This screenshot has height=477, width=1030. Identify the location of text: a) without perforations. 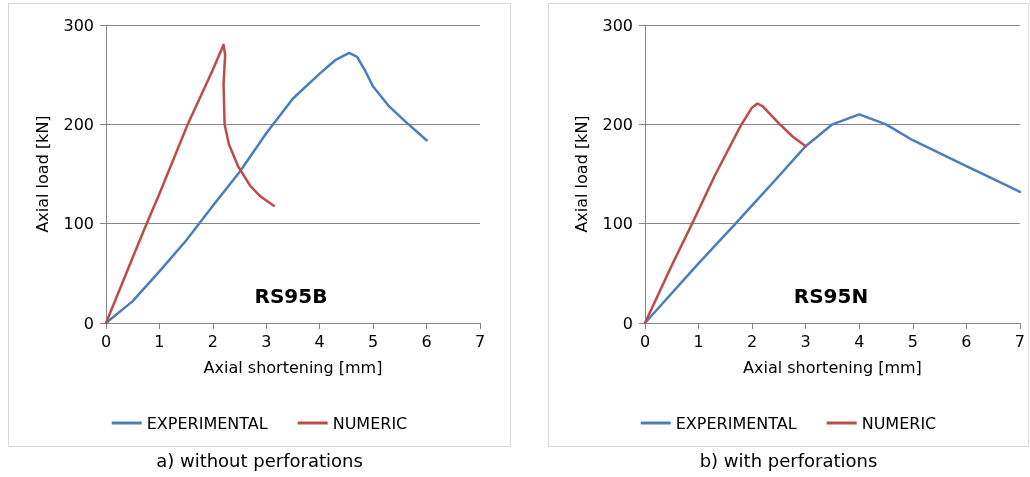
(259, 460).